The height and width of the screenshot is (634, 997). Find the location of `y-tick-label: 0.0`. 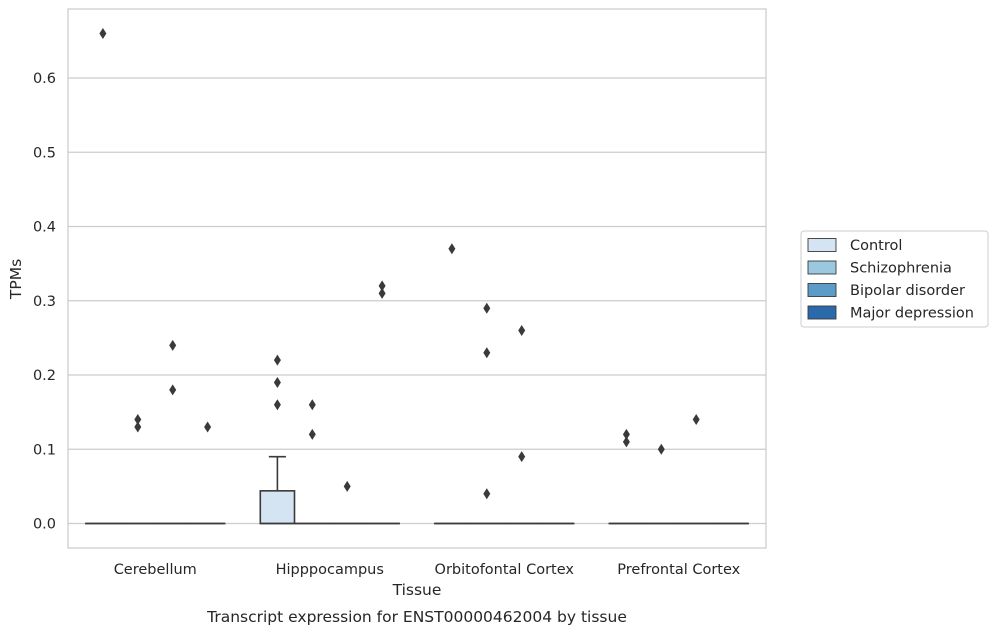

y-tick-label: 0.0 is located at coordinates (44, 525).